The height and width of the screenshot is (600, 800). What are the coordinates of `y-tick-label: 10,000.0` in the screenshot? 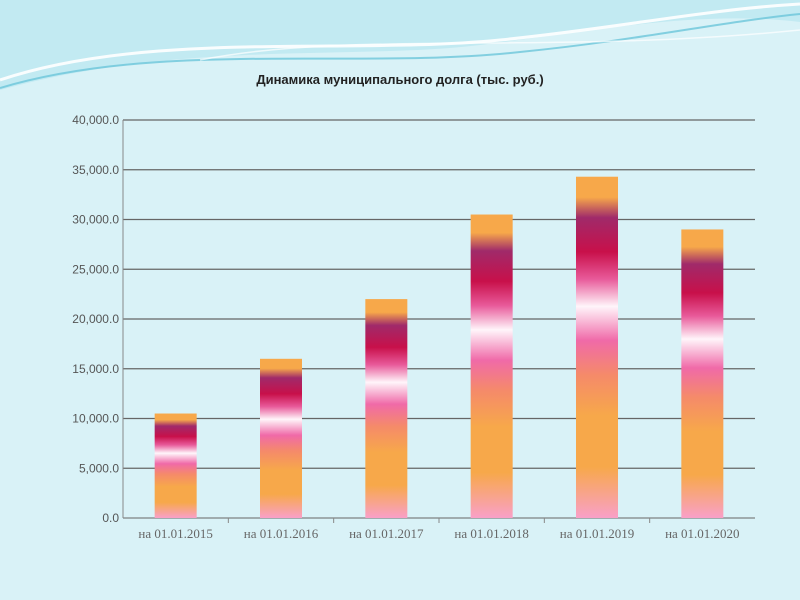 It's located at (95, 419).